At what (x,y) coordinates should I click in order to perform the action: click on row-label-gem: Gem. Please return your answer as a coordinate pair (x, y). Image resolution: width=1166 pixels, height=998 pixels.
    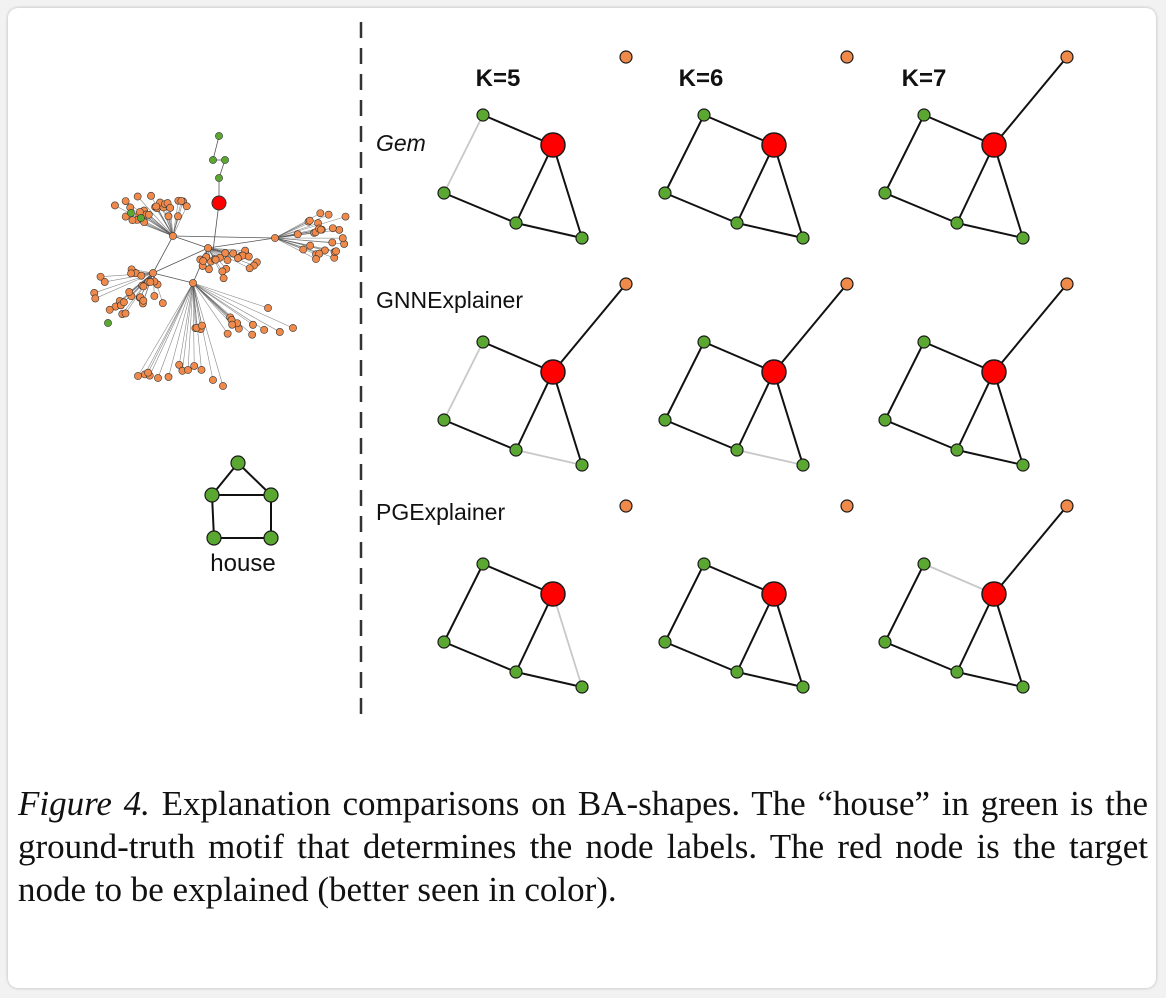
    Looking at the image, I should click on (401, 143).